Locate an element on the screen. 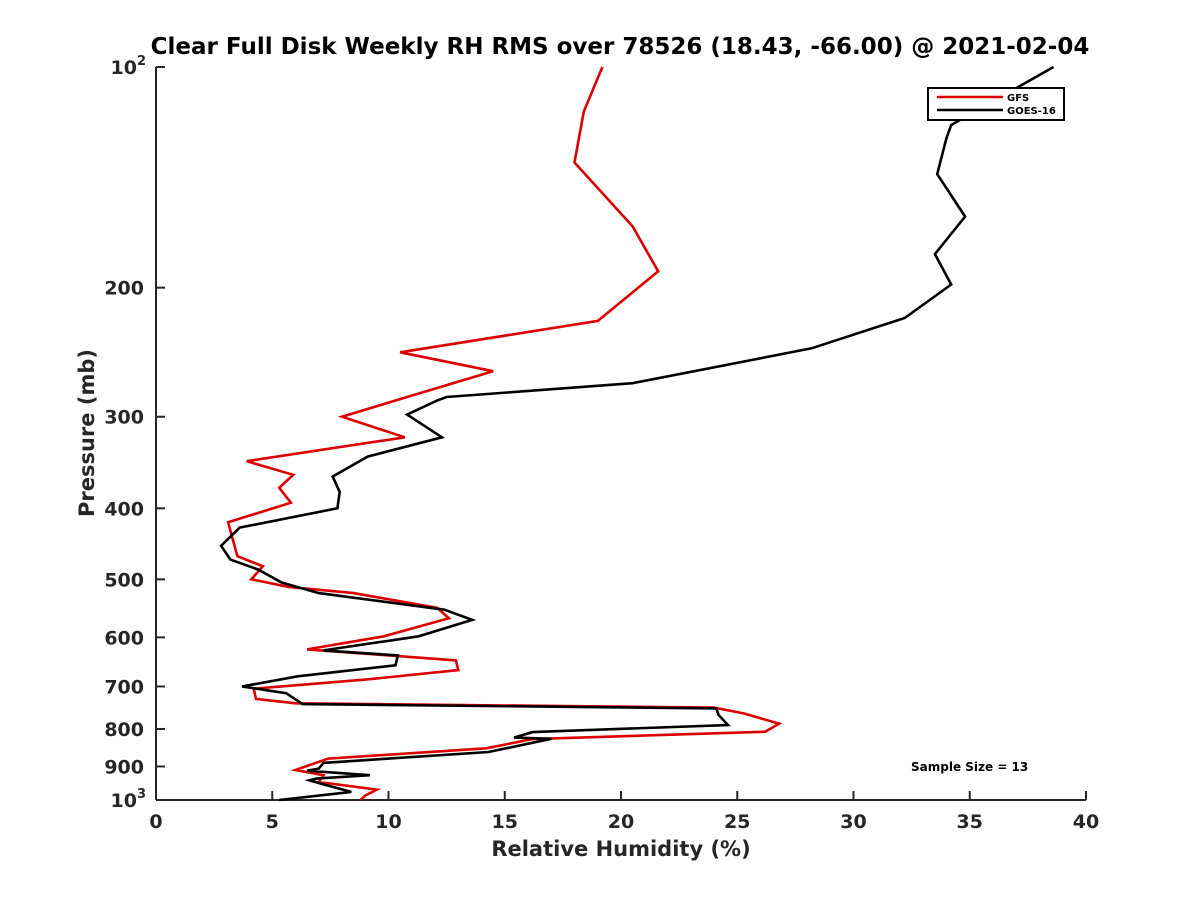 Image resolution: width=1200 pixels, height=900 pixels. x-tick-label: 25 is located at coordinates (737, 822).